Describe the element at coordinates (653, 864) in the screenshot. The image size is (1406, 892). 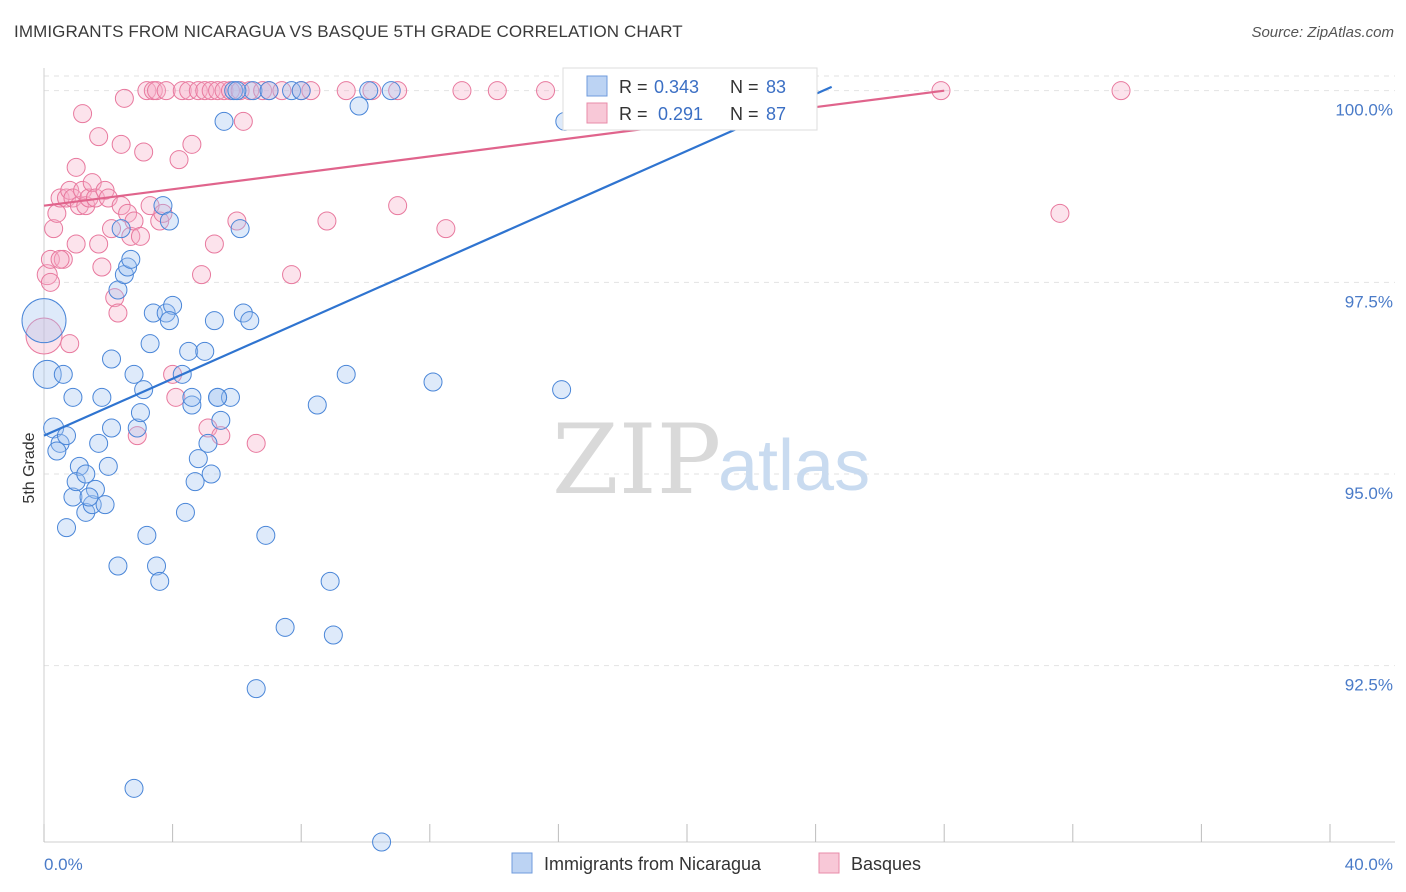
I see `series-label-nicaragua: Immigrants from Nicaragua` at that location.